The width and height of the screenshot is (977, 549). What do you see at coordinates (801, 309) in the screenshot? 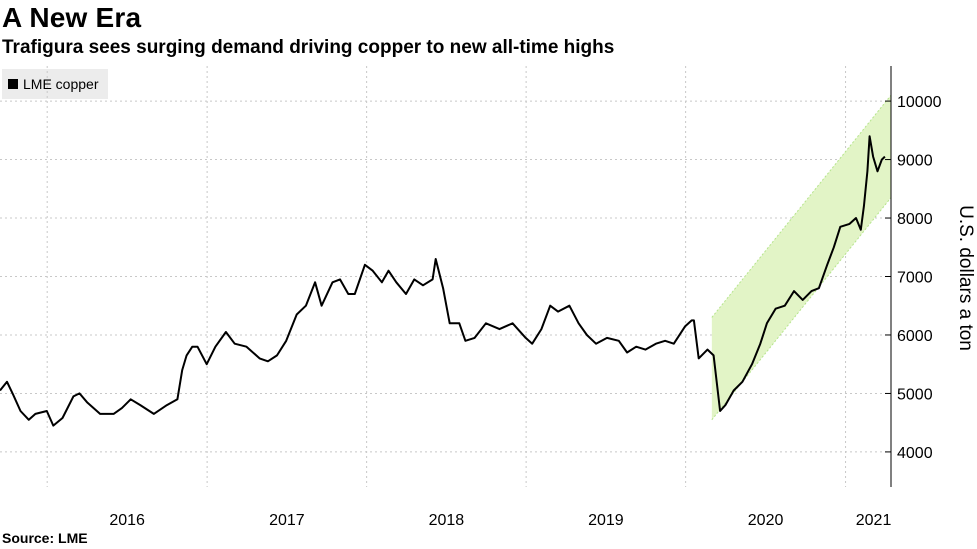
I see `trend-channel-lower-edge` at bounding box center [801, 309].